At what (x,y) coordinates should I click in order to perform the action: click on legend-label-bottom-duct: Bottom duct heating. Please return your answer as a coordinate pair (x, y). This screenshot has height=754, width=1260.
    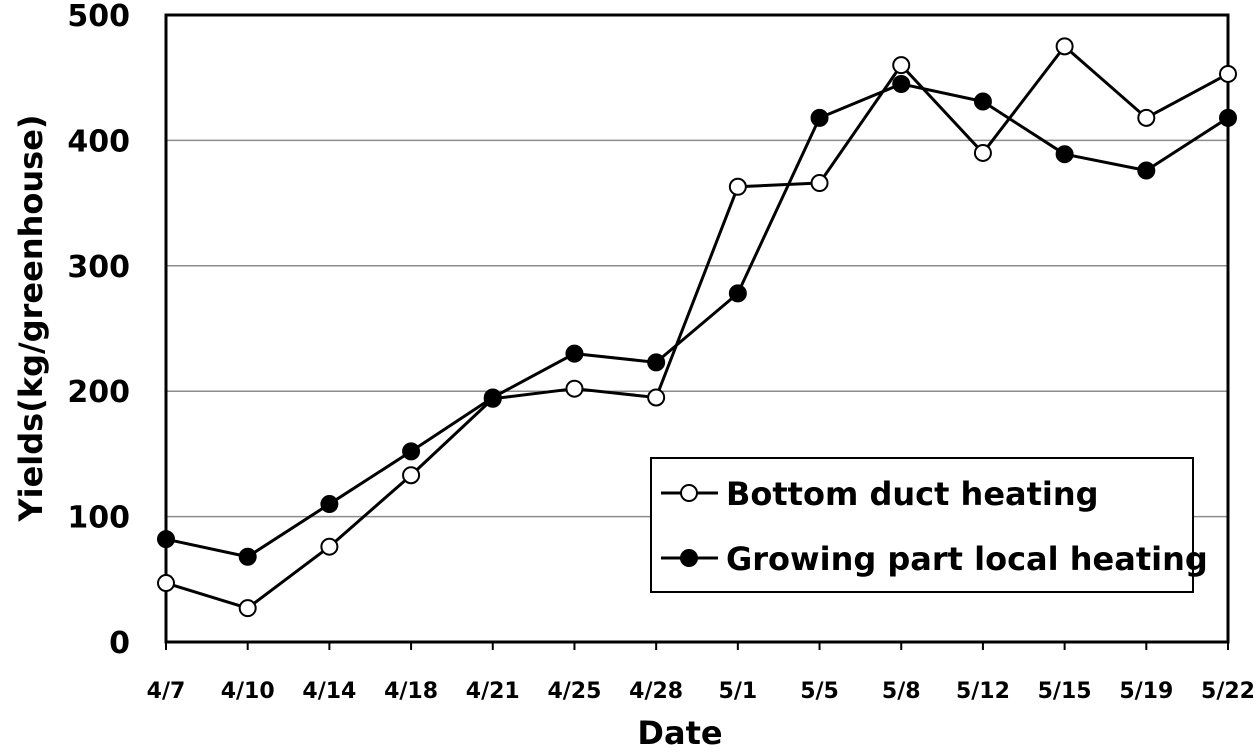
    Looking at the image, I should click on (912, 494).